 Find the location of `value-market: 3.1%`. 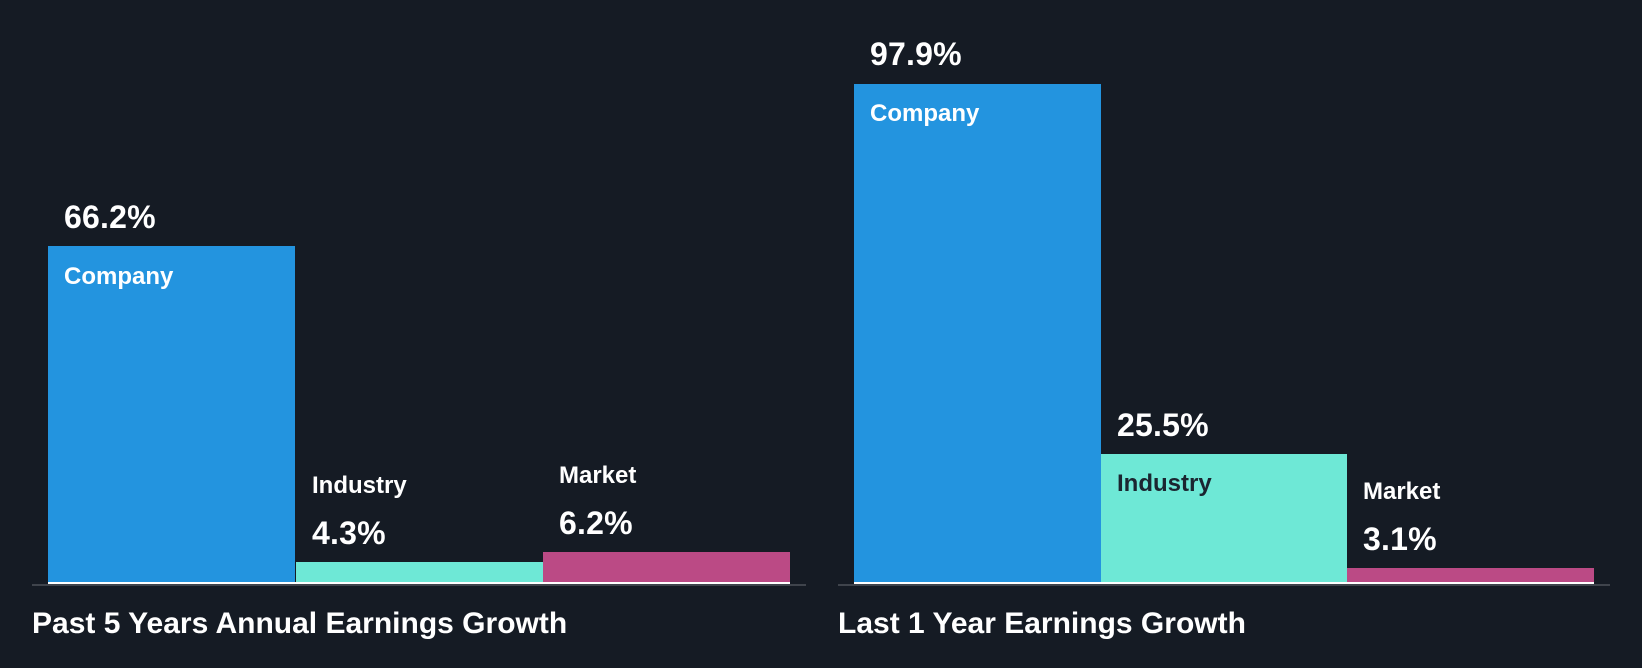

value-market: 3.1% is located at coordinates (1400, 539).